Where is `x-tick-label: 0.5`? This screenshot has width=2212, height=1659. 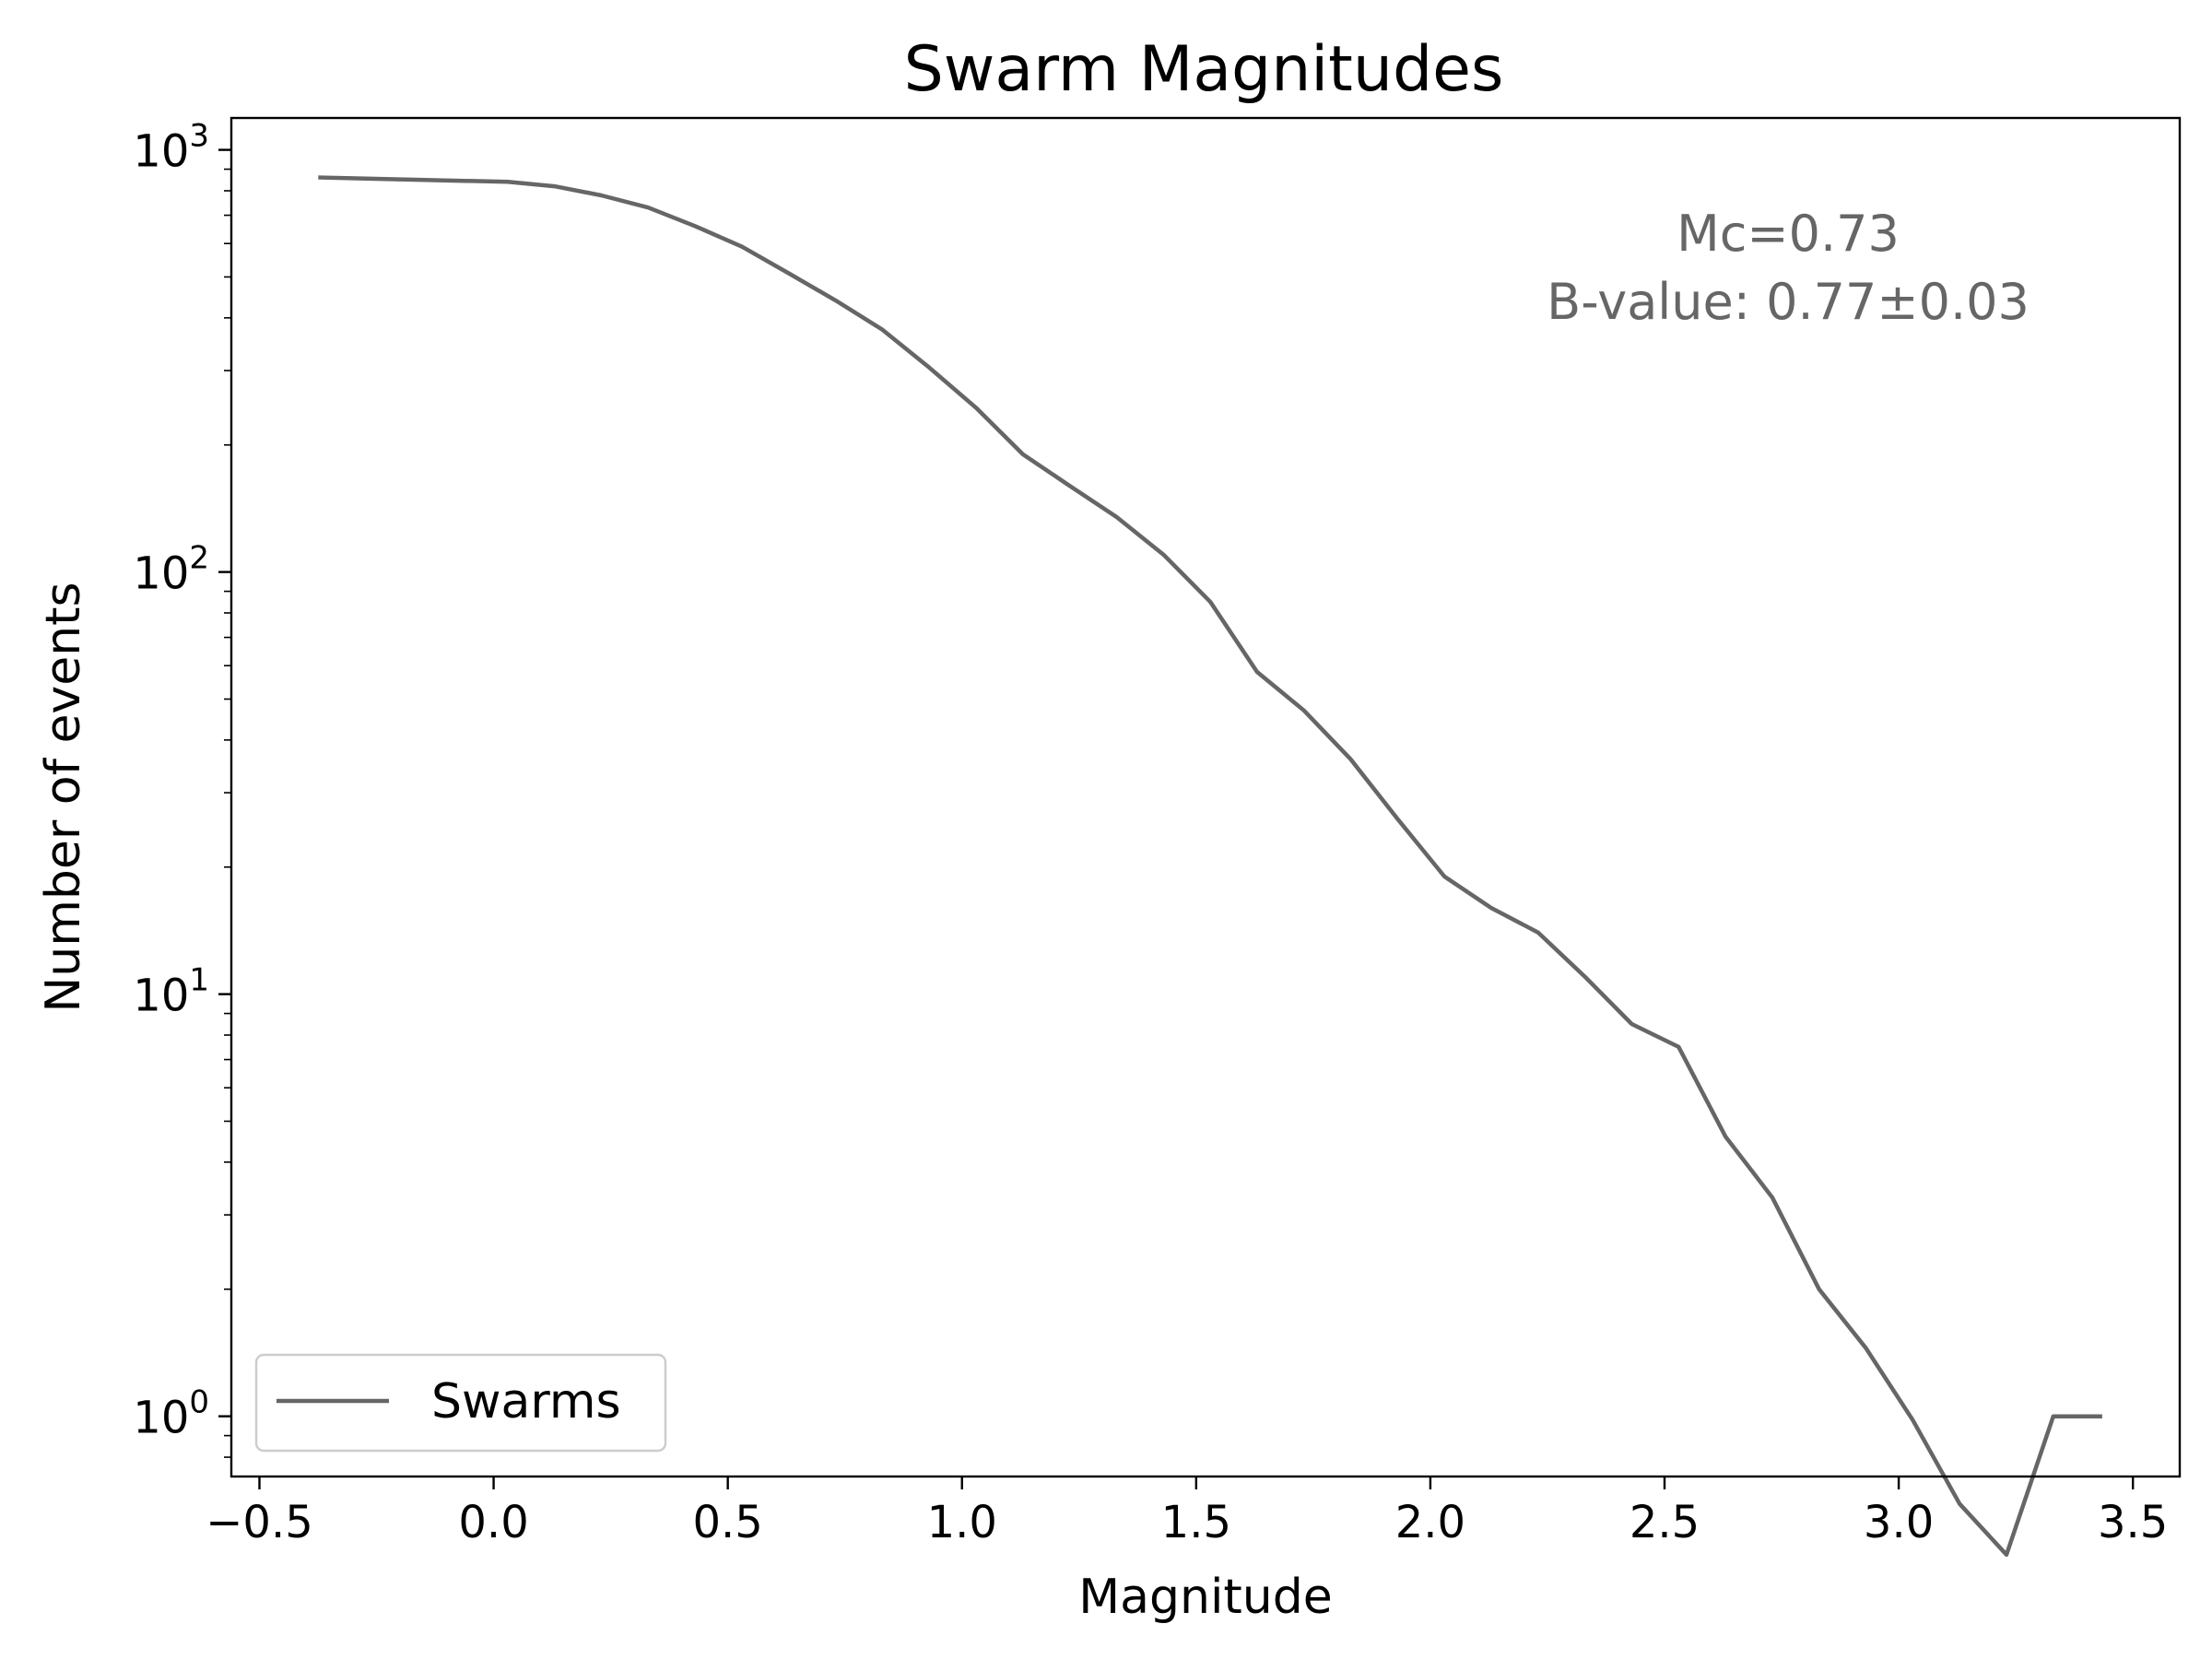 x-tick-label: 0.5 is located at coordinates (727, 1522).